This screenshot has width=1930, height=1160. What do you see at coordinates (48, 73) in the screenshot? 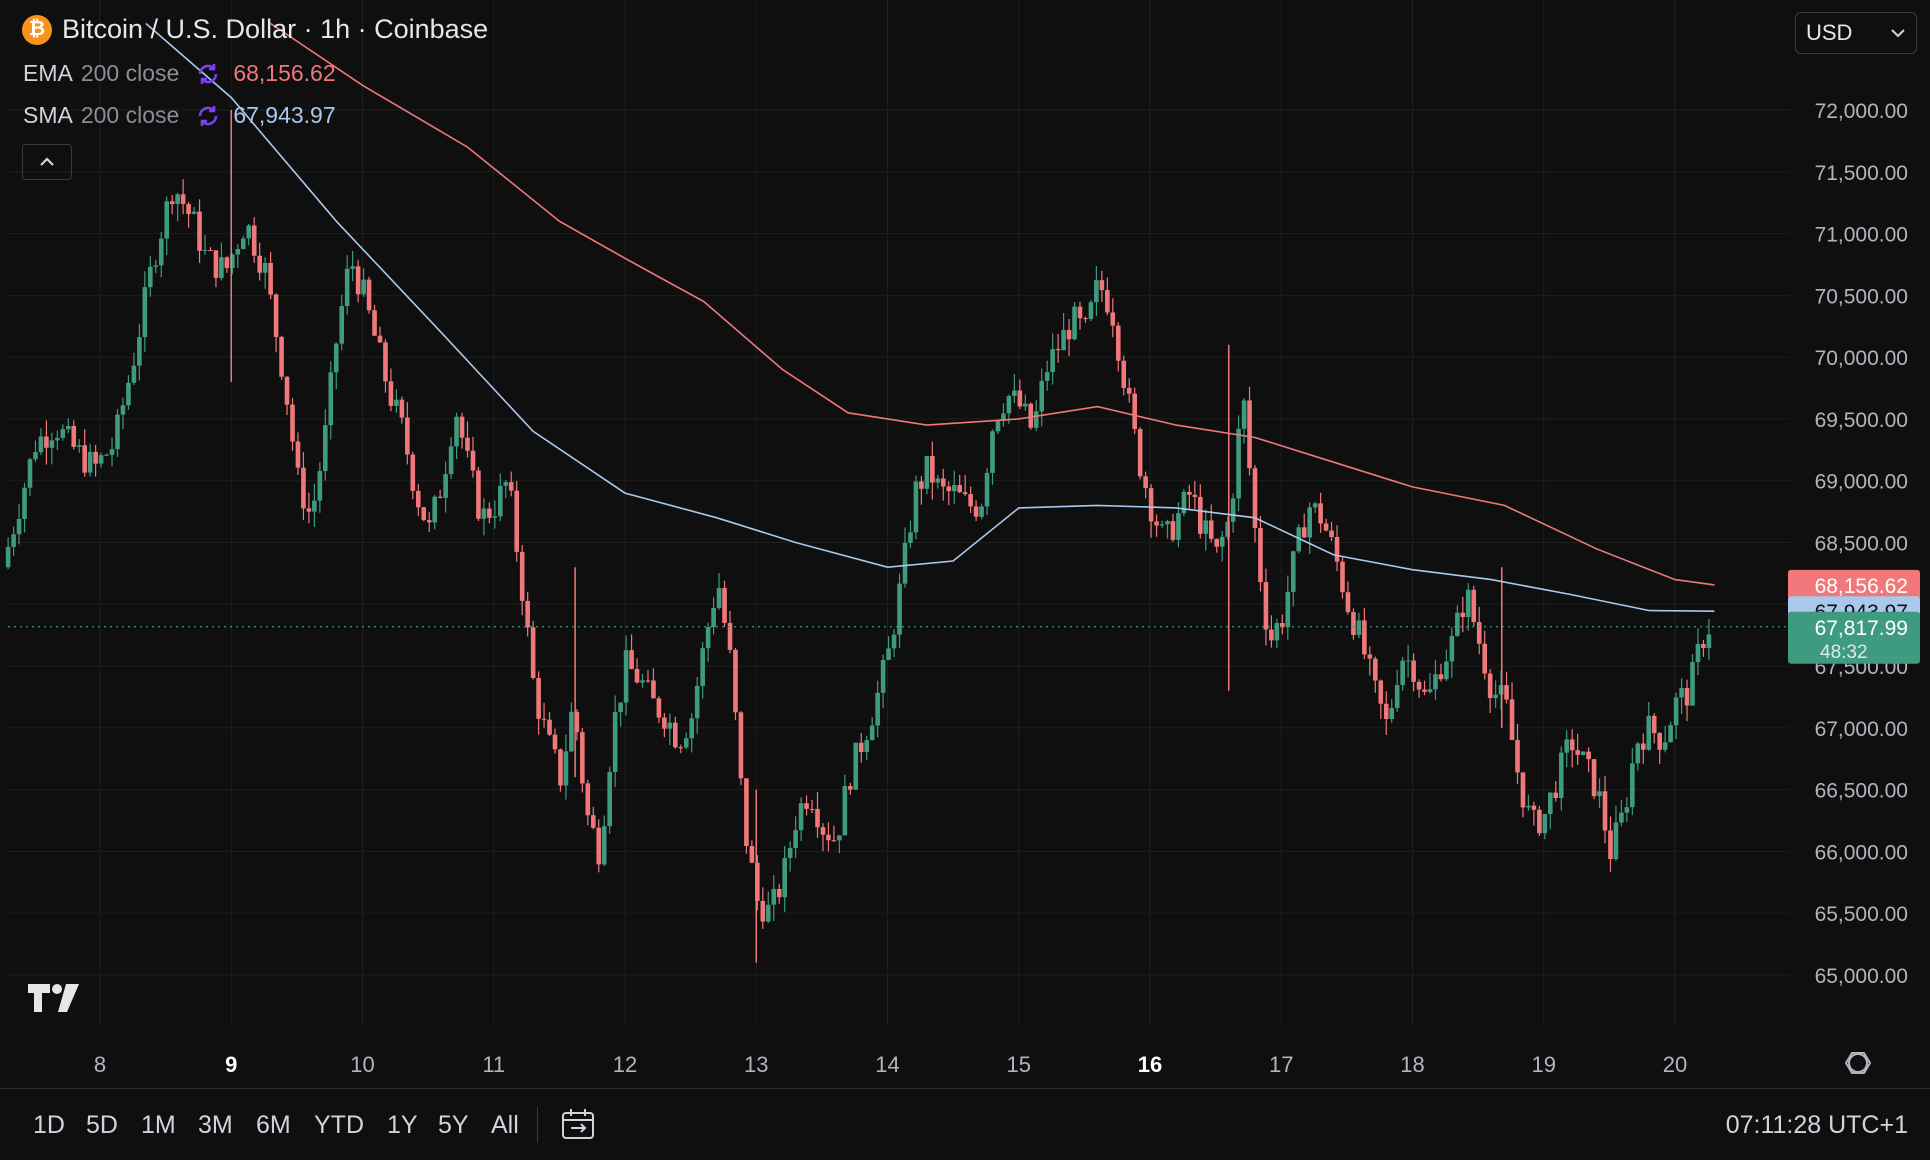
I see `ema-name: EMA` at bounding box center [48, 73].